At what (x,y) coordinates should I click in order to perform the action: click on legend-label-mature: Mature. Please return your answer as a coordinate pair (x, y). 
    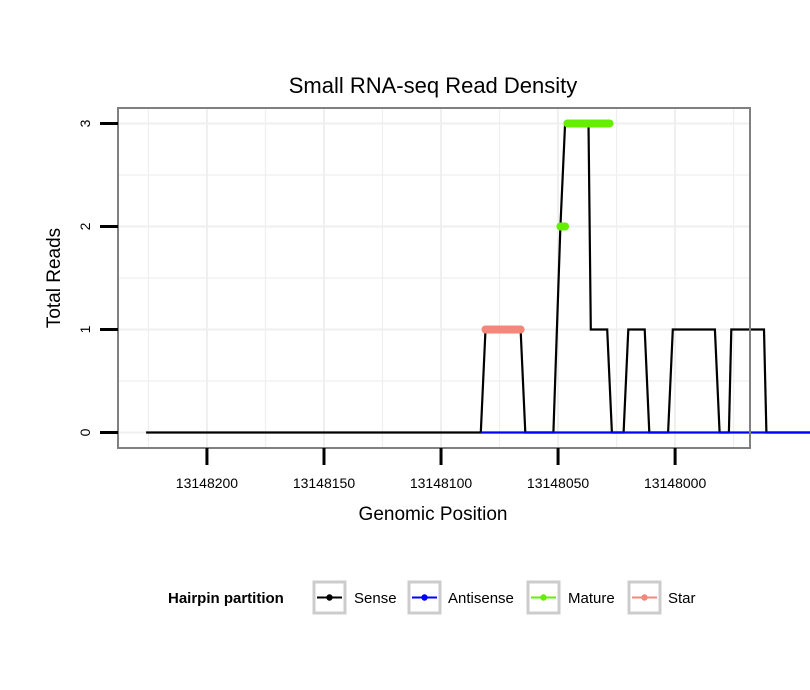
    Looking at the image, I should click on (591, 598).